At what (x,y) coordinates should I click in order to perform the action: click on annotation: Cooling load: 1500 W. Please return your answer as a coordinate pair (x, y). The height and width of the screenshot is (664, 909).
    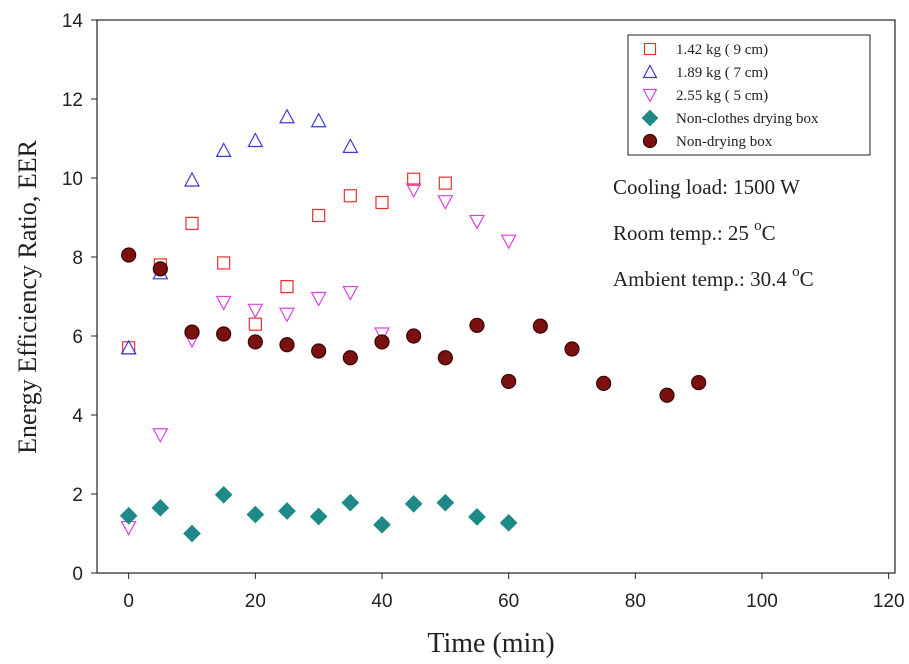
    Looking at the image, I should click on (706, 187).